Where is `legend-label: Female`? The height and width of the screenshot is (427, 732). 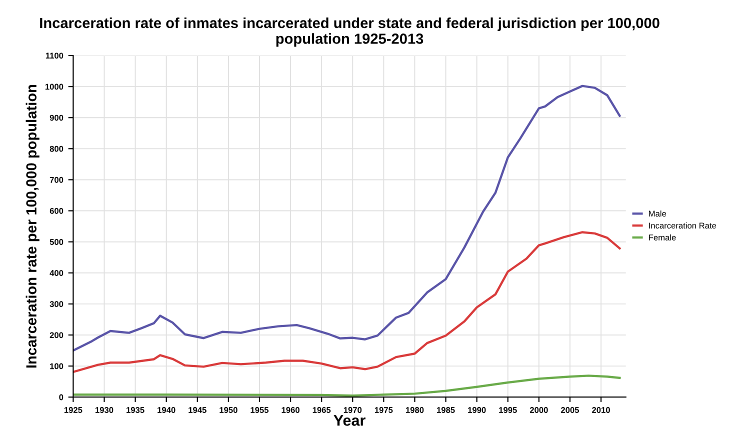 legend-label: Female is located at coordinates (662, 237).